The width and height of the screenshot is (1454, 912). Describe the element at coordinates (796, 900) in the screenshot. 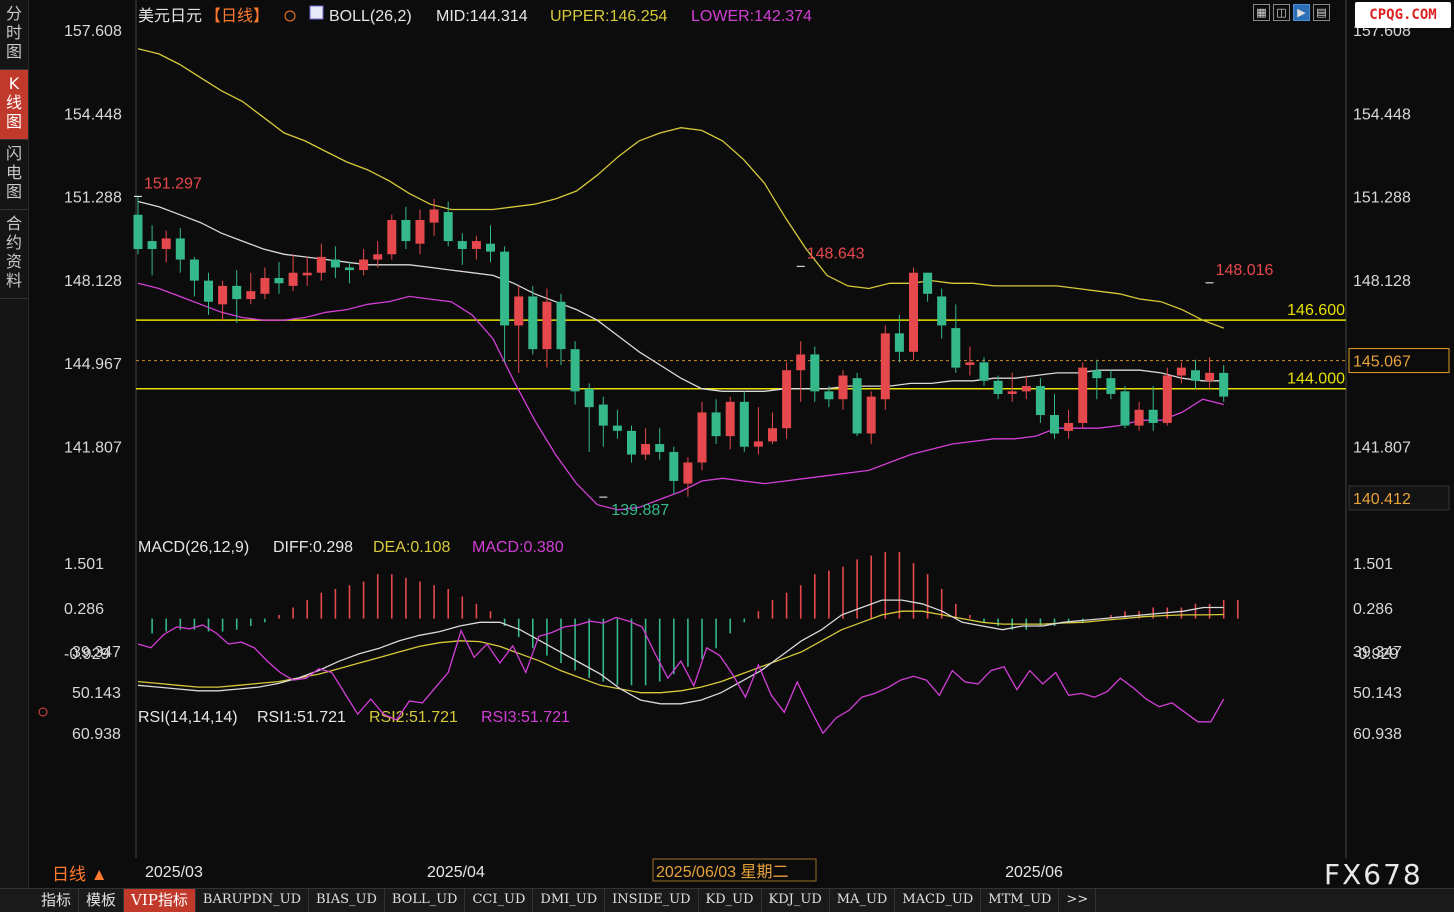

I see `indicator-tab: KDJ_UD` at that location.